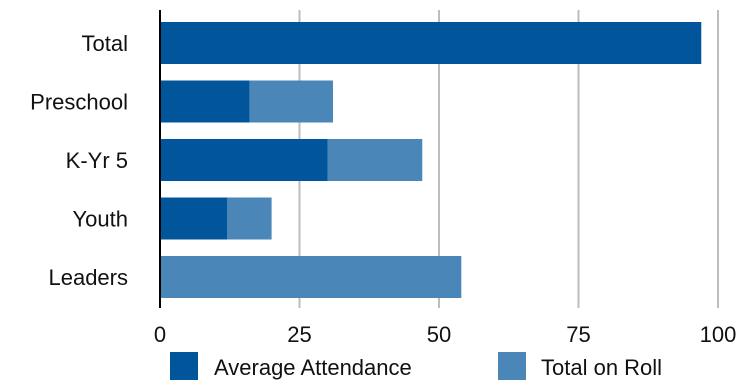 The image size is (741, 380). I want to click on legend-label-total-on-roll: Total on Roll, so click(601, 367).